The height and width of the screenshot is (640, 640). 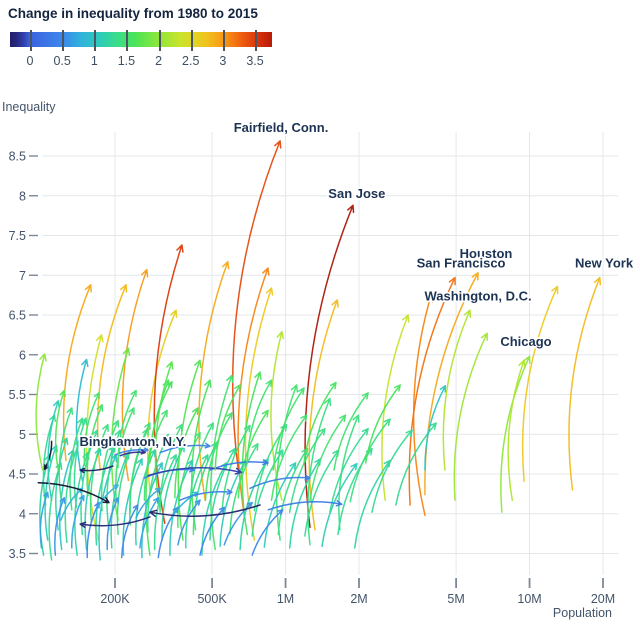 What do you see at coordinates (525, 341) in the screenshot?
I see `city-label: Chicago` at bounding box center [525, 341].